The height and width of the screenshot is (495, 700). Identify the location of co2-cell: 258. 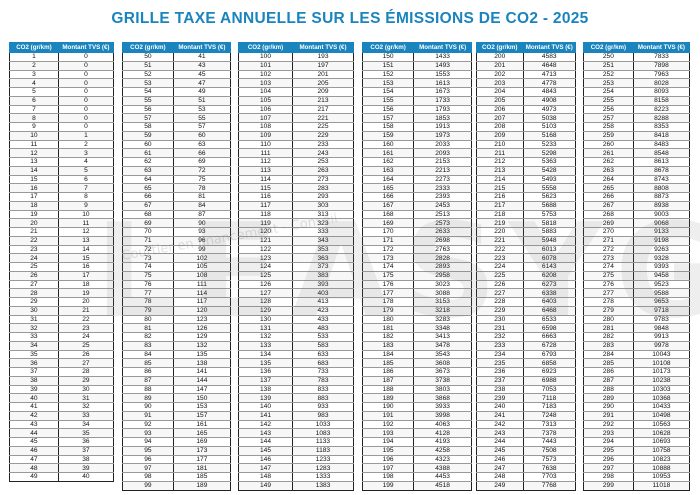
(608, 127).